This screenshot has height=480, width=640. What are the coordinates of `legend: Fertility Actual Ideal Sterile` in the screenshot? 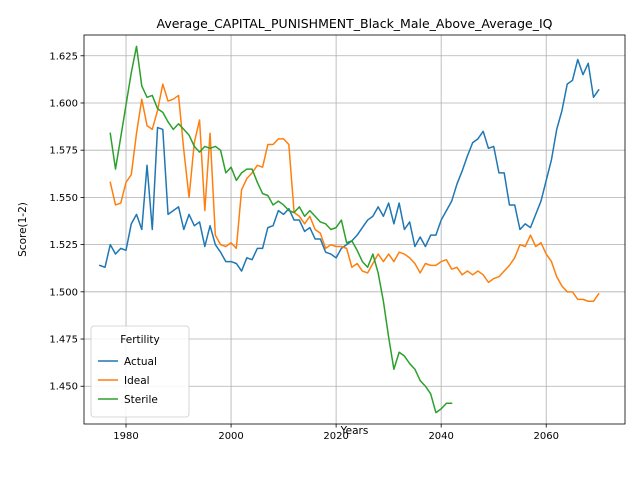 It's located at (140, 371).